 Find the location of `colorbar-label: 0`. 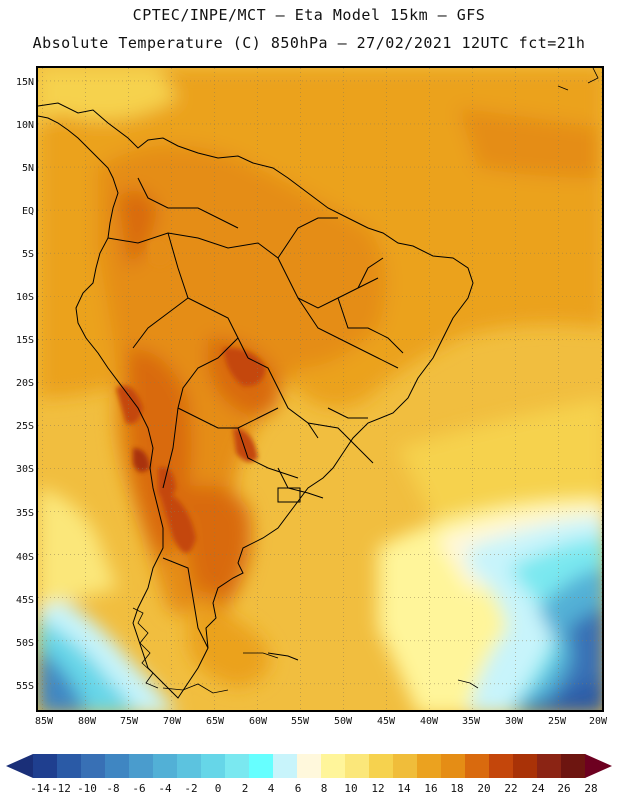

colorbar-label: 0 is located at coordinates (218, 788).